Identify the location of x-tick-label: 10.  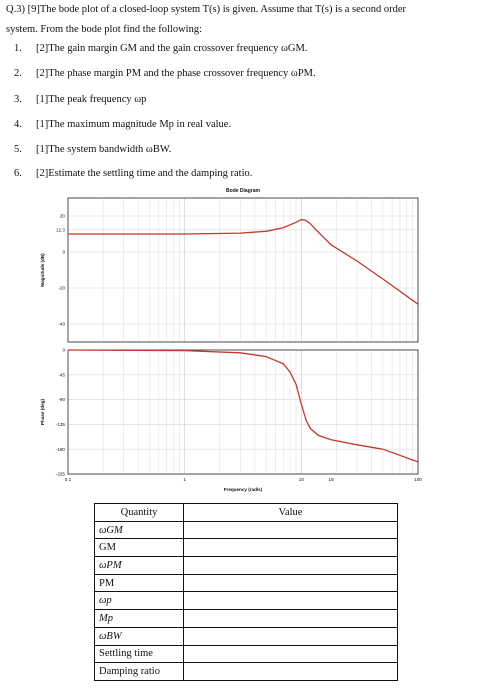
(302, 479).